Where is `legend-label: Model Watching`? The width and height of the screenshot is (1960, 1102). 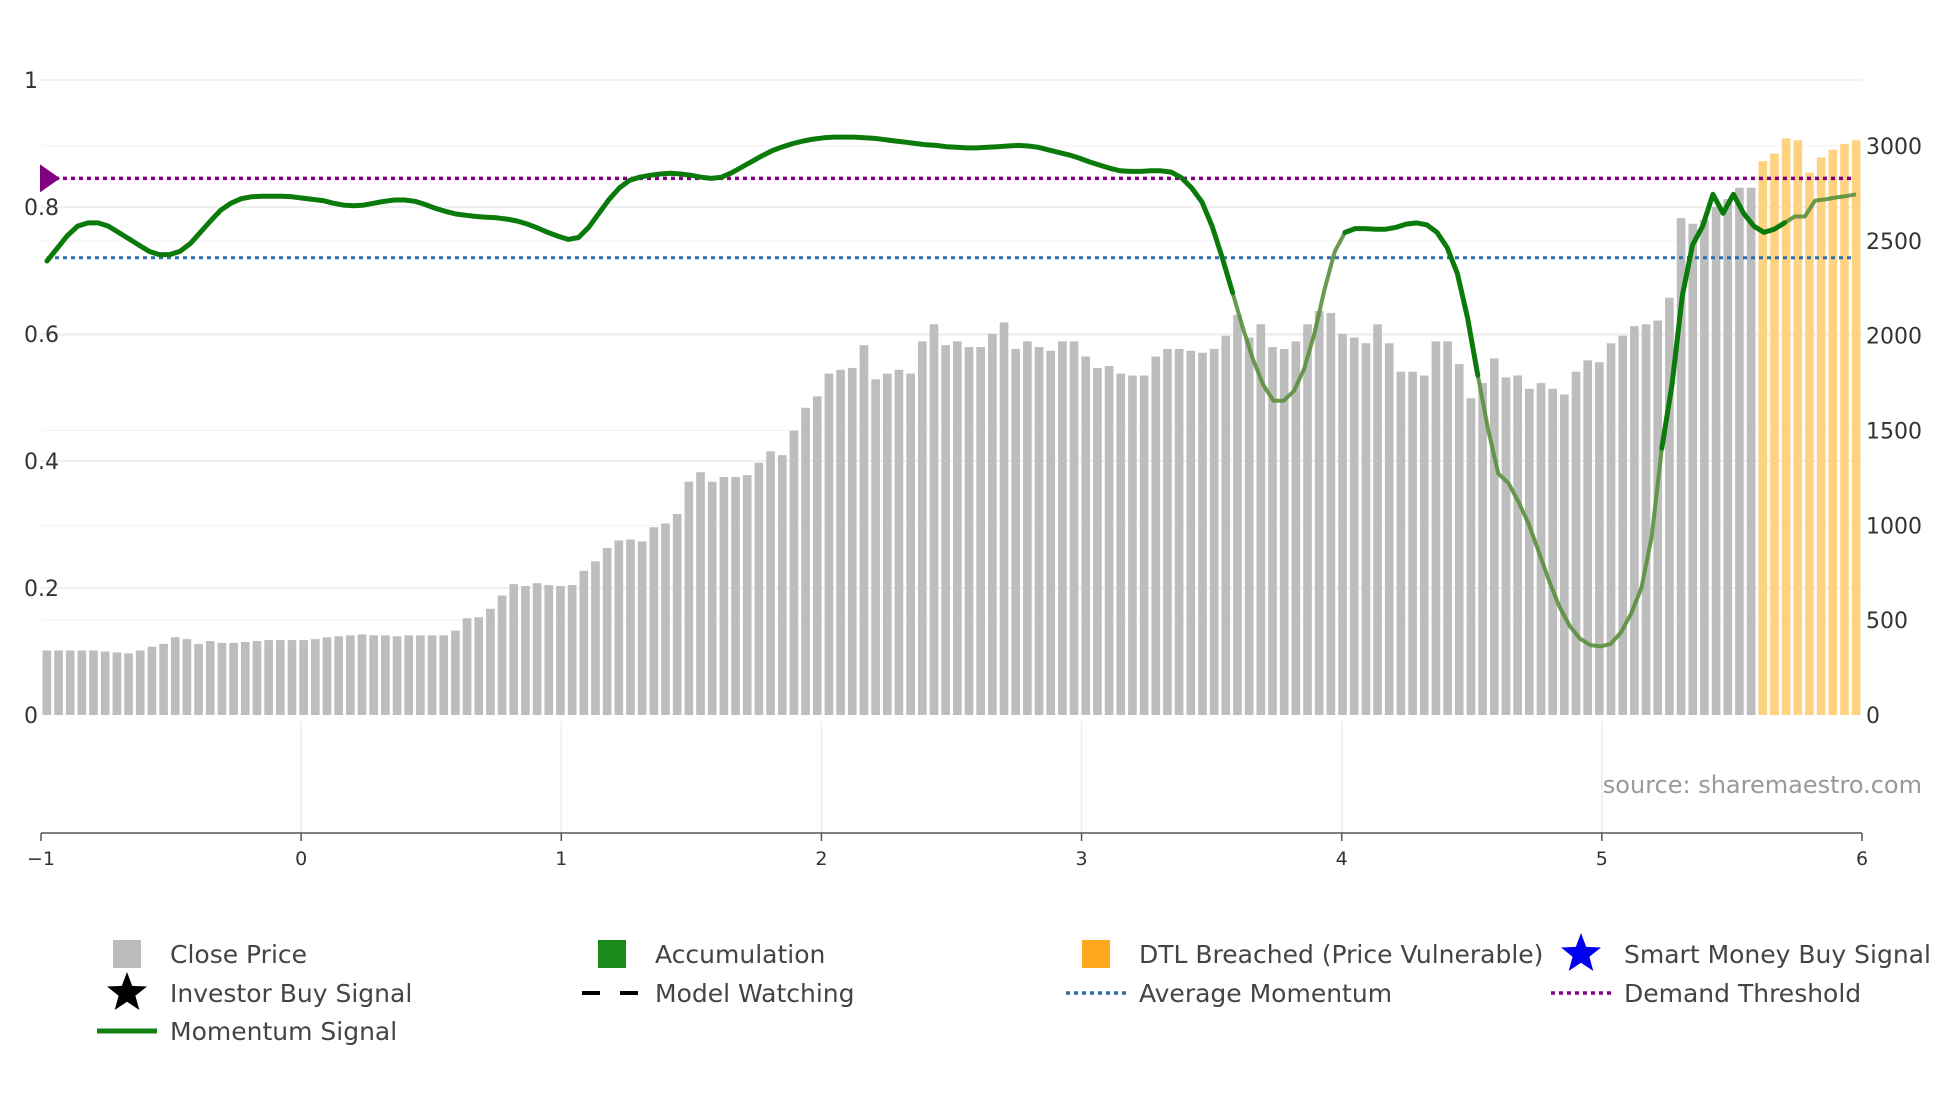
legend-label: Model Watching is located at coordinates (755, 993).